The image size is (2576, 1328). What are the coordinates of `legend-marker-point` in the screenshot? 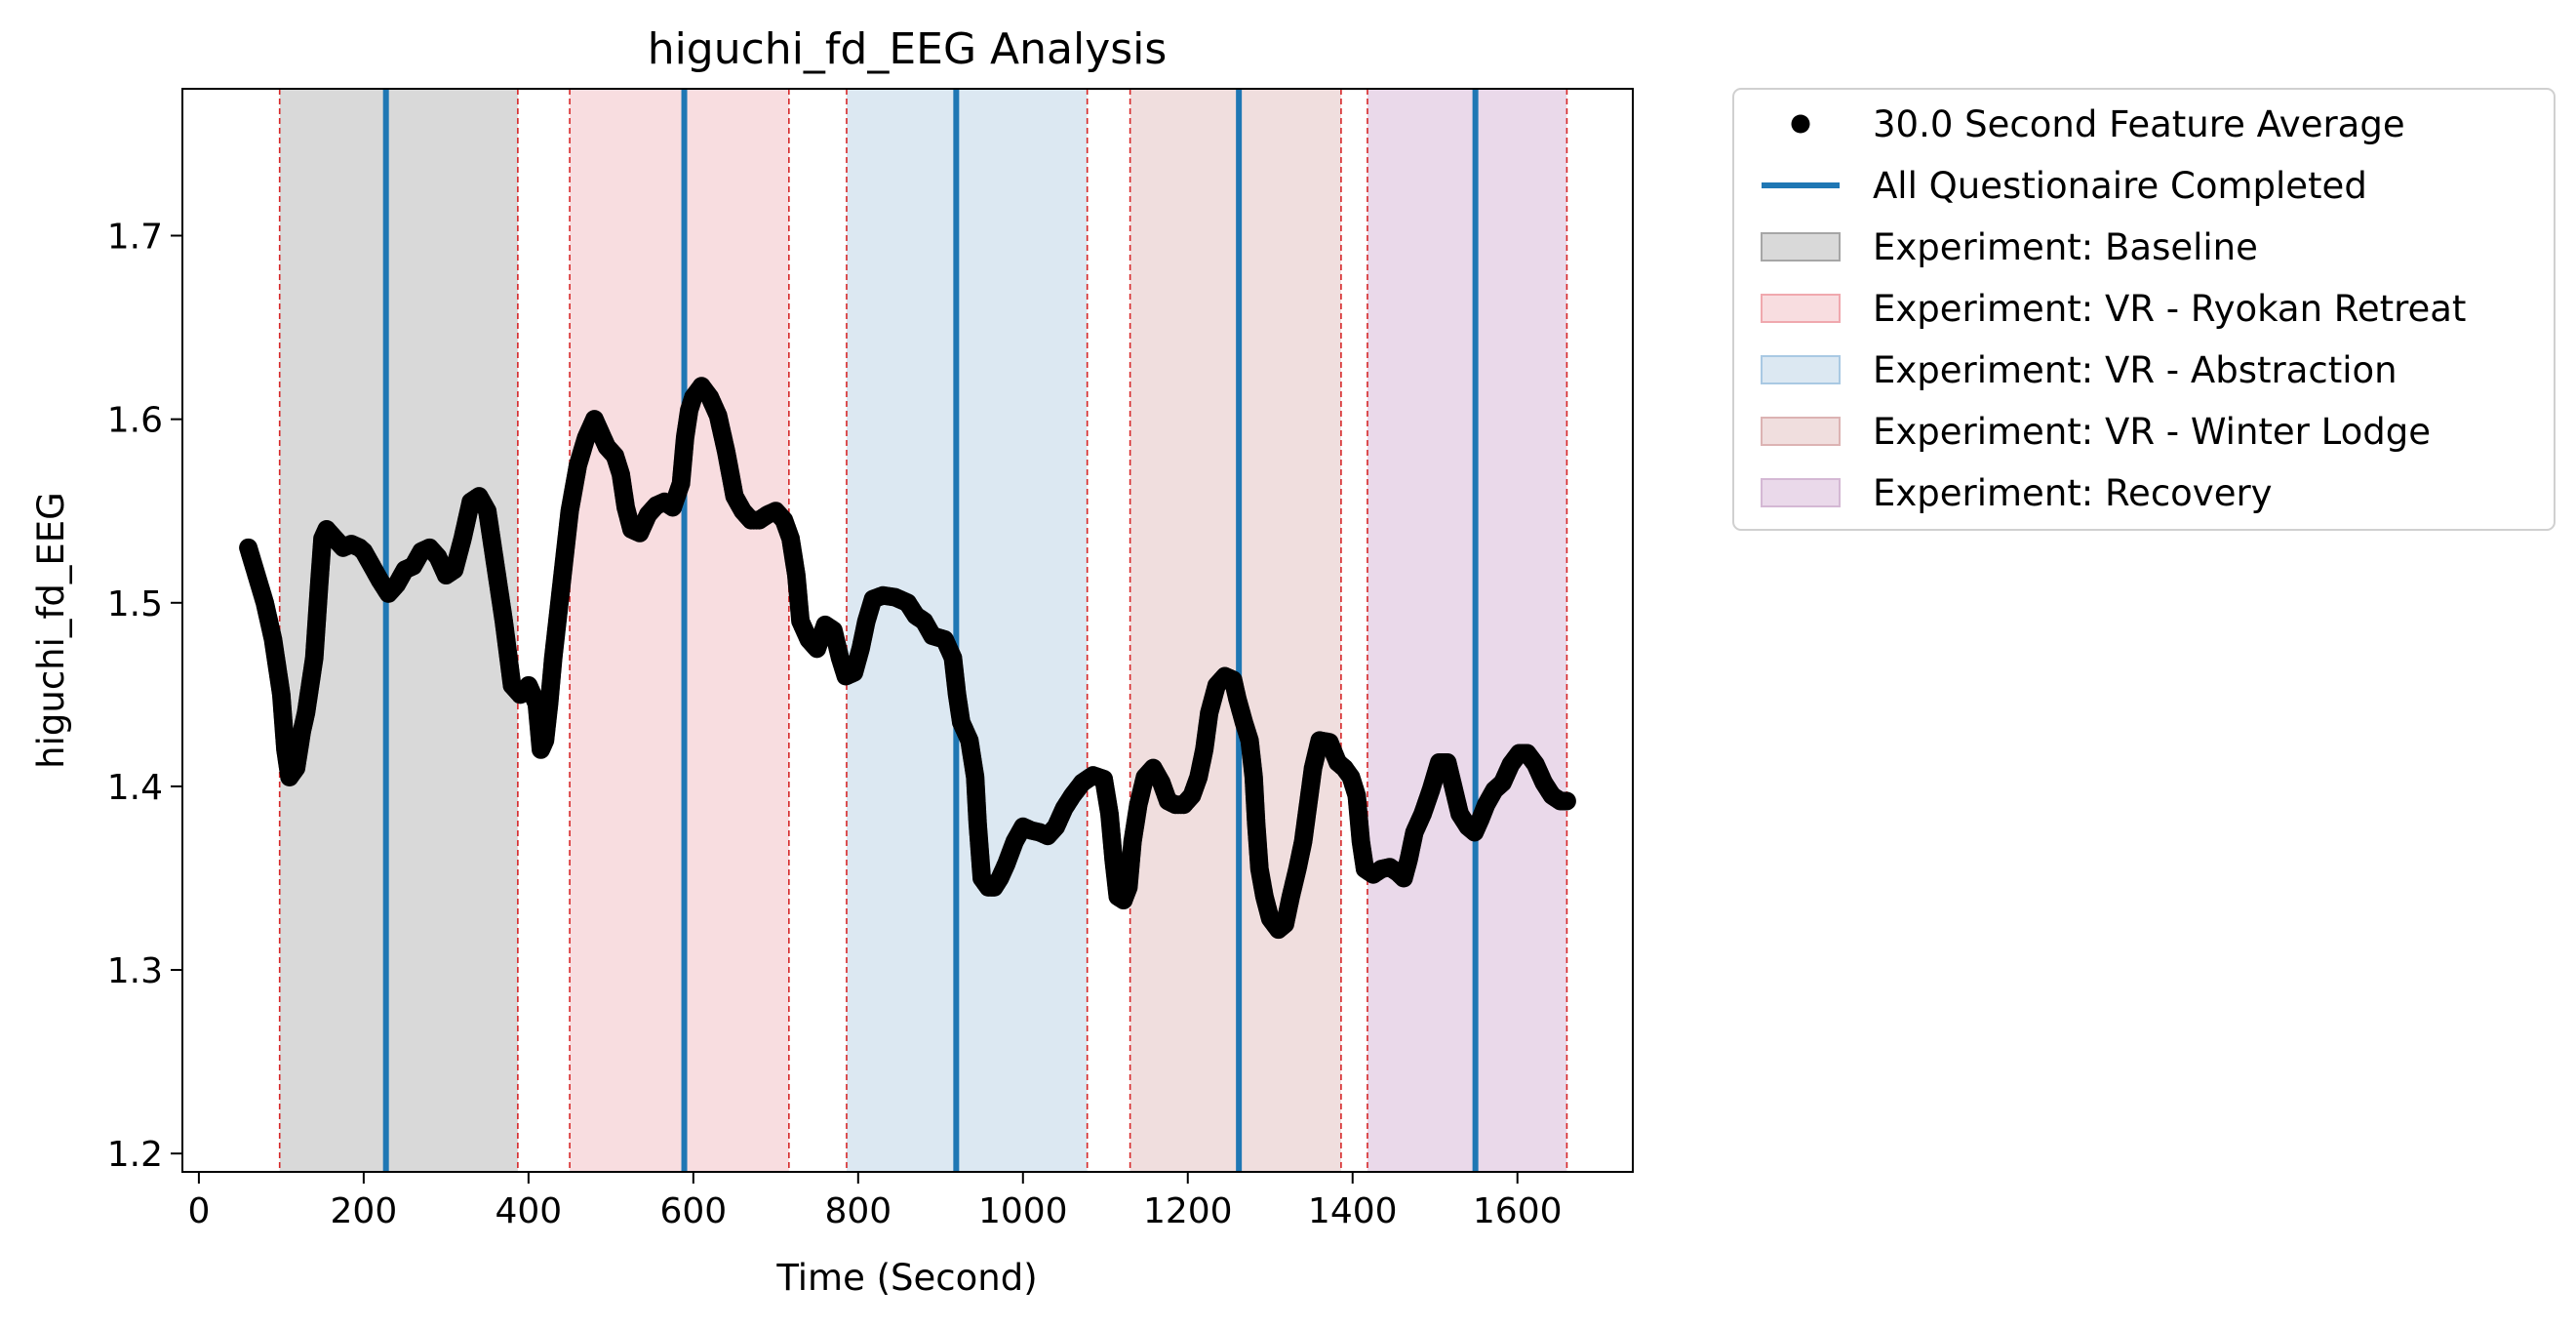 It's located at (1800, 124).